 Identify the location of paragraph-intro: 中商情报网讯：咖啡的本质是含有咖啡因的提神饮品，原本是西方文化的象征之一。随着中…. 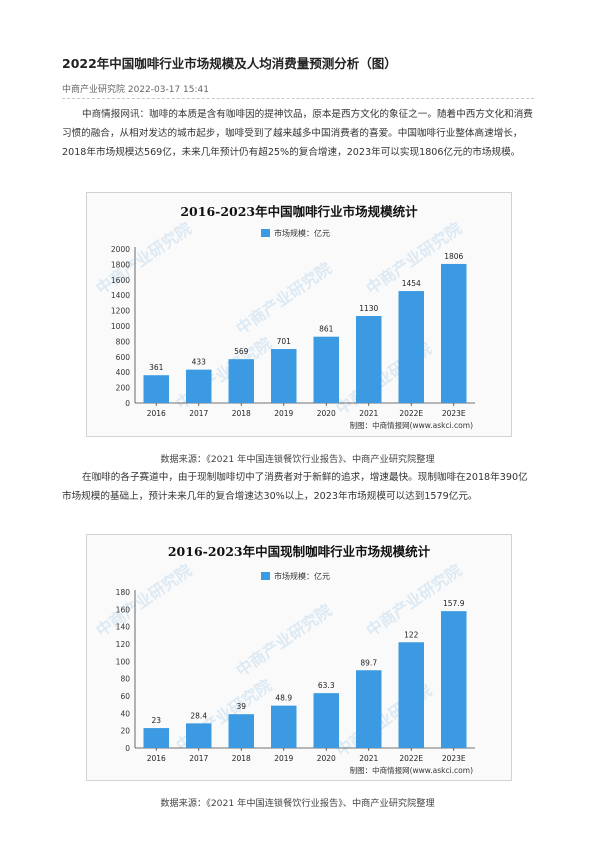
(297, 133).